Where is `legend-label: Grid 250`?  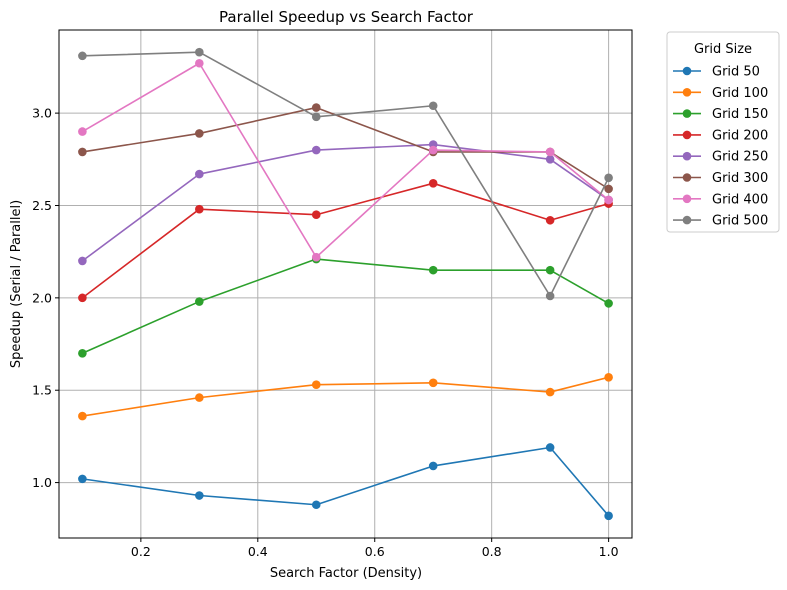 legend-label: Grid 250 is located at coordinates (740, 157).